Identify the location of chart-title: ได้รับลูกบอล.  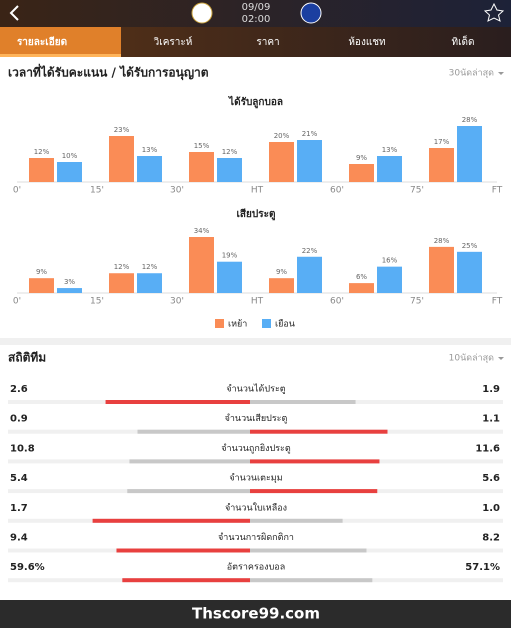
(255, 102).